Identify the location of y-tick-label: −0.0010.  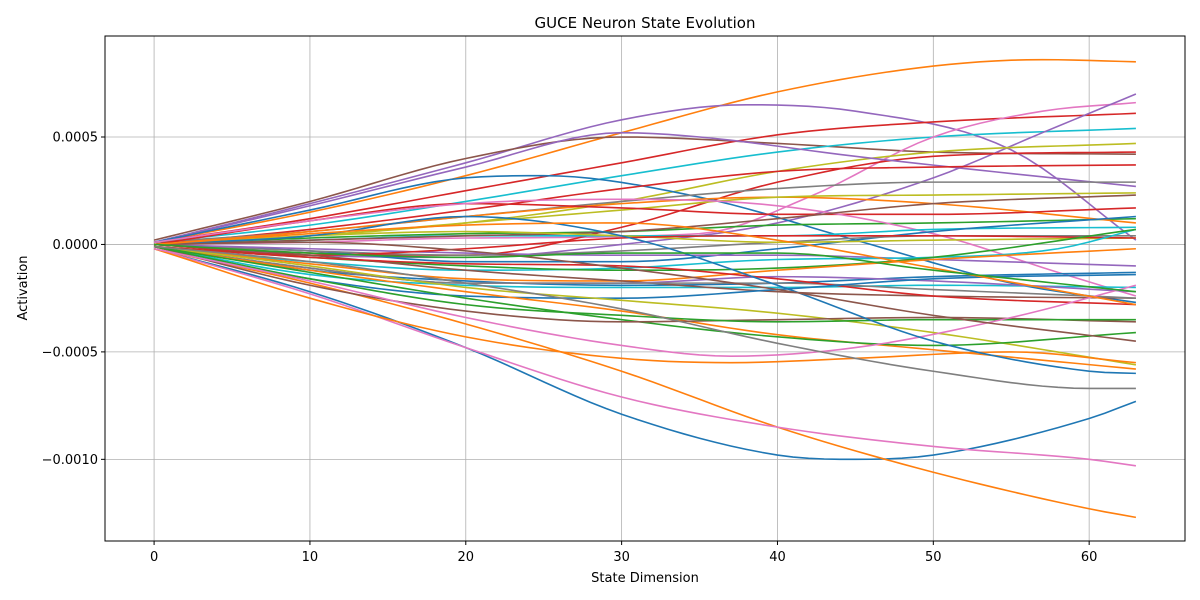
(70, 460).